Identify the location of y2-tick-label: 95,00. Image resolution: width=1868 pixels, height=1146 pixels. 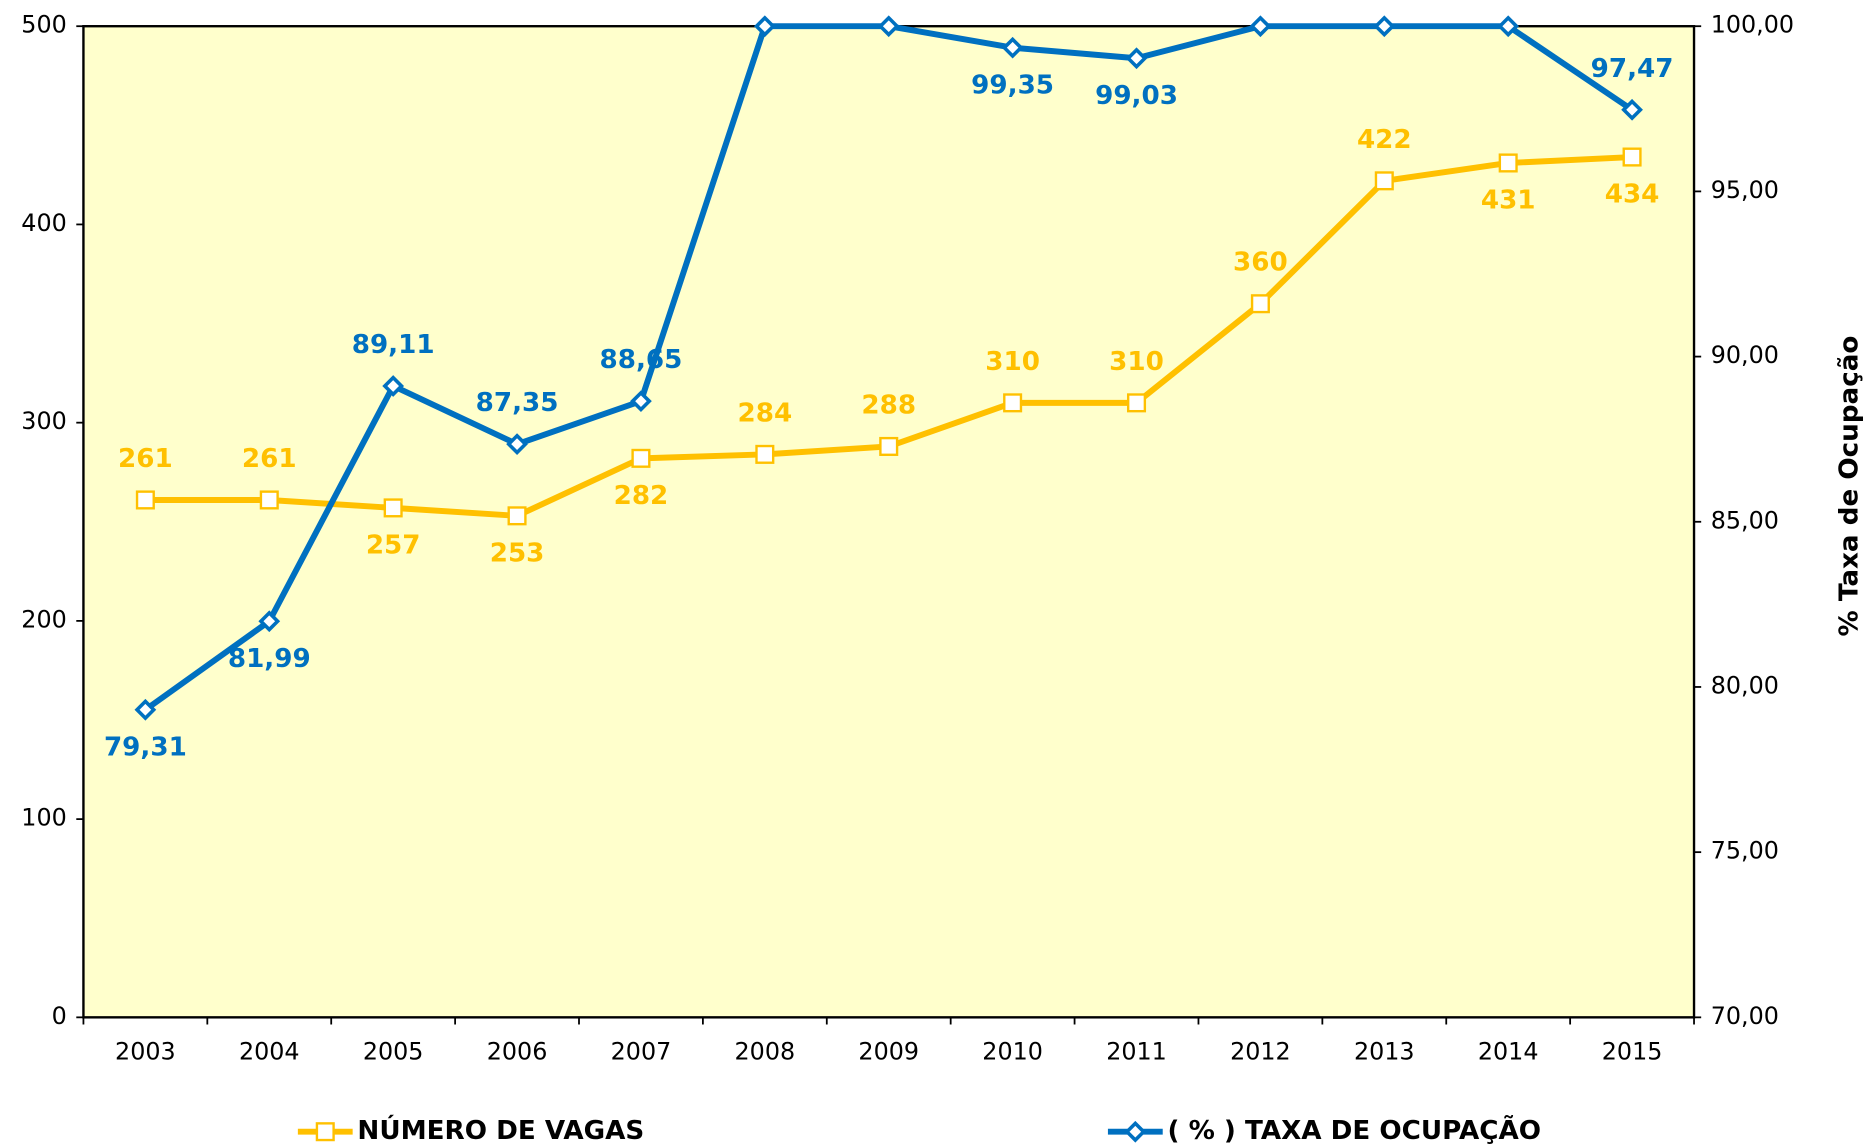
(1745, 190).